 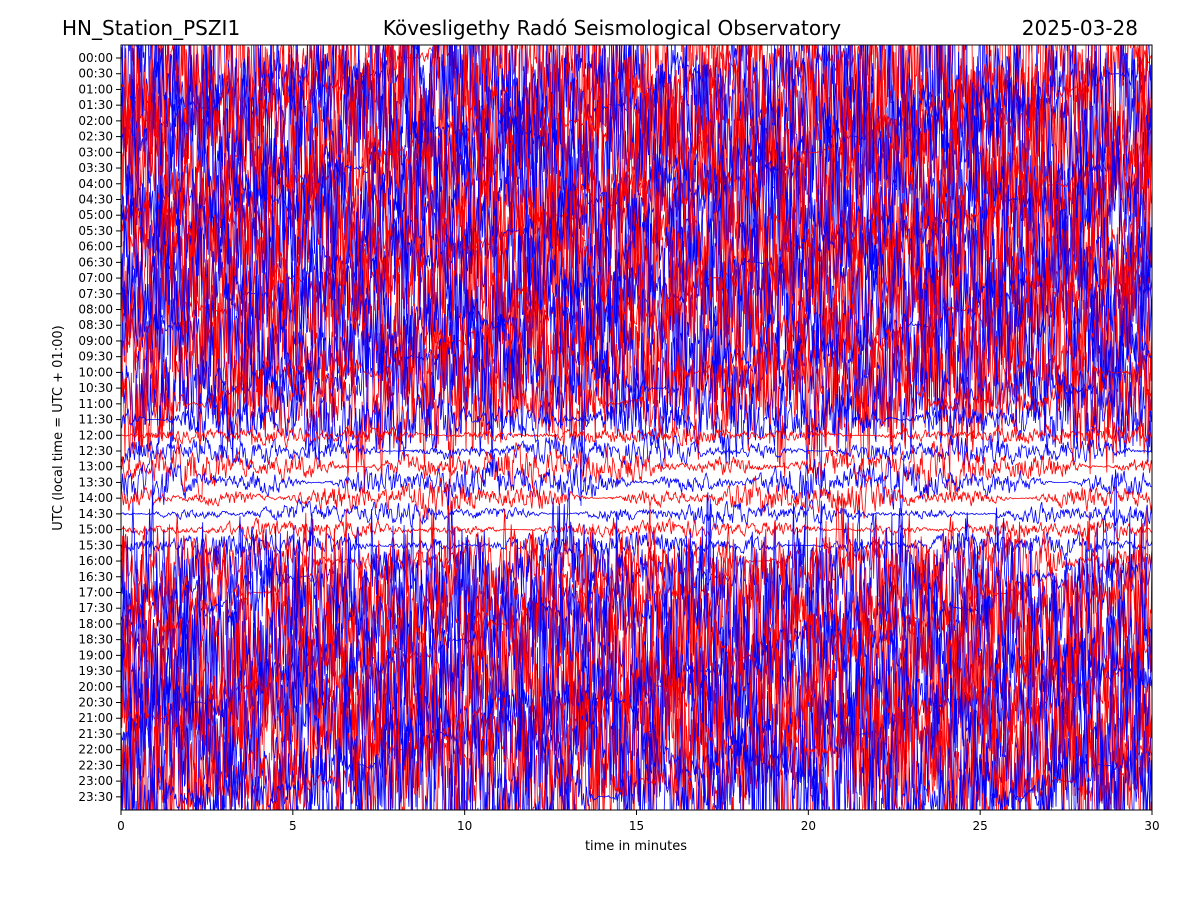 I want to click on y-tick-label: 19:00, so click(x=95, y=655).